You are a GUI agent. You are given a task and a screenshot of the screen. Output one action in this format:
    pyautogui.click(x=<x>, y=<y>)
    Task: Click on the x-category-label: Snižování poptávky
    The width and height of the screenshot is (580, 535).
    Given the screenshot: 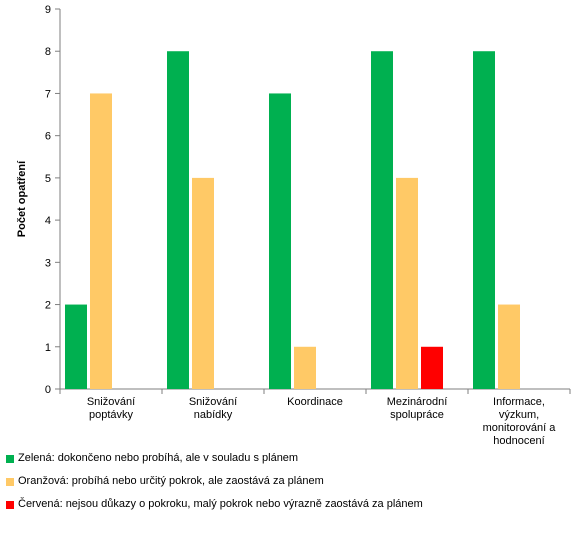 What is the action you would take?
    pyautogui.click(x=111, y=408)
    